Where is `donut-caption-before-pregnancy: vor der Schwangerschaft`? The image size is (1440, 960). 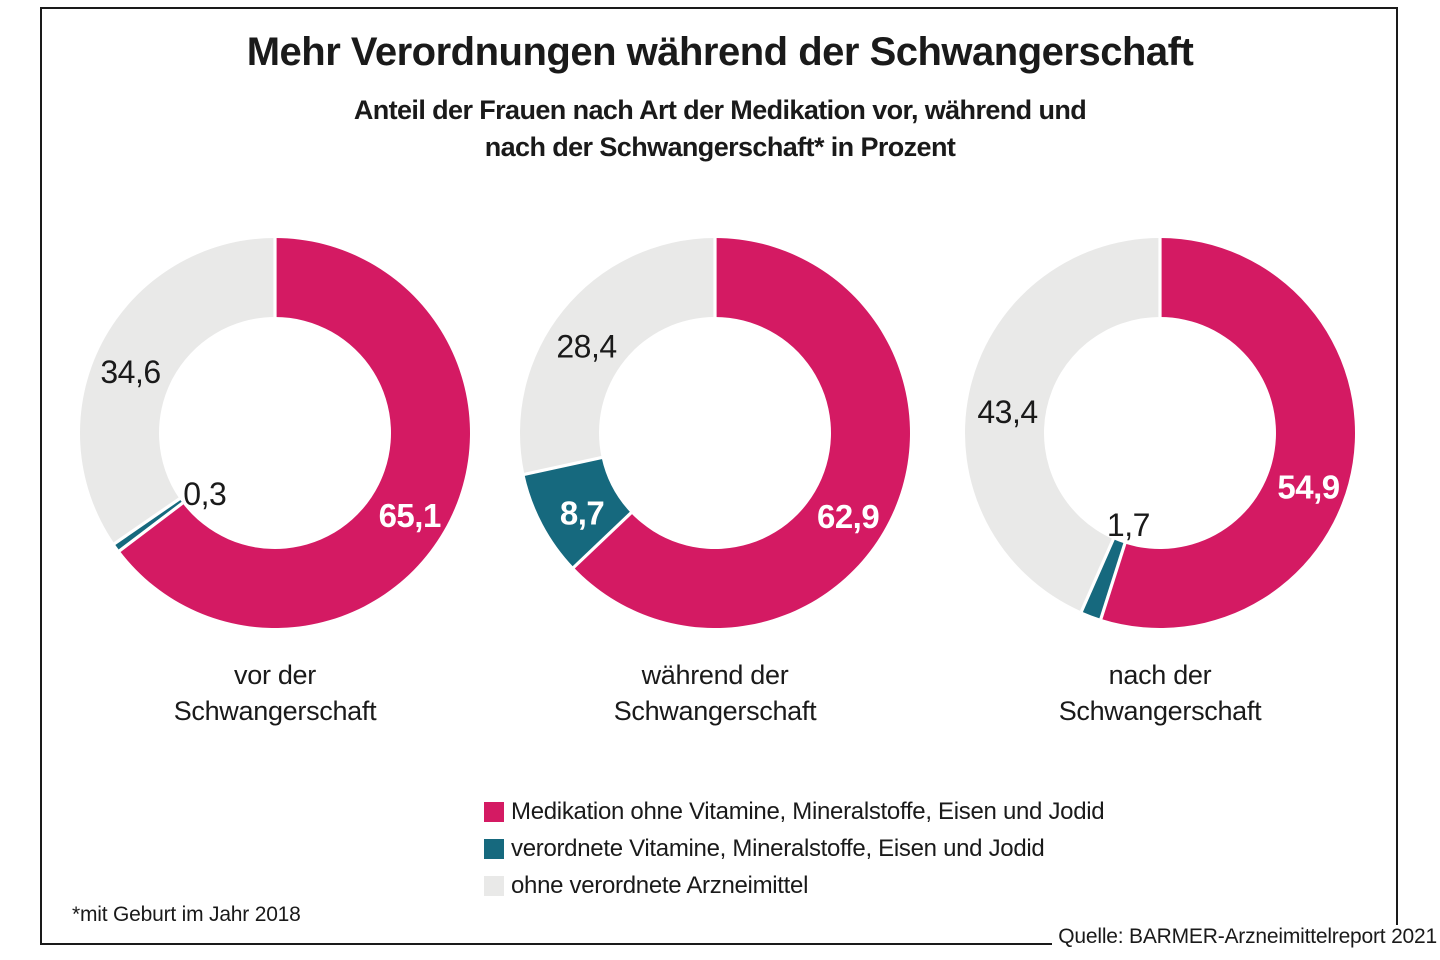 donut-caption-before-pregnancy: vor der Schwangerschaft is located at coordinates (275, 693).